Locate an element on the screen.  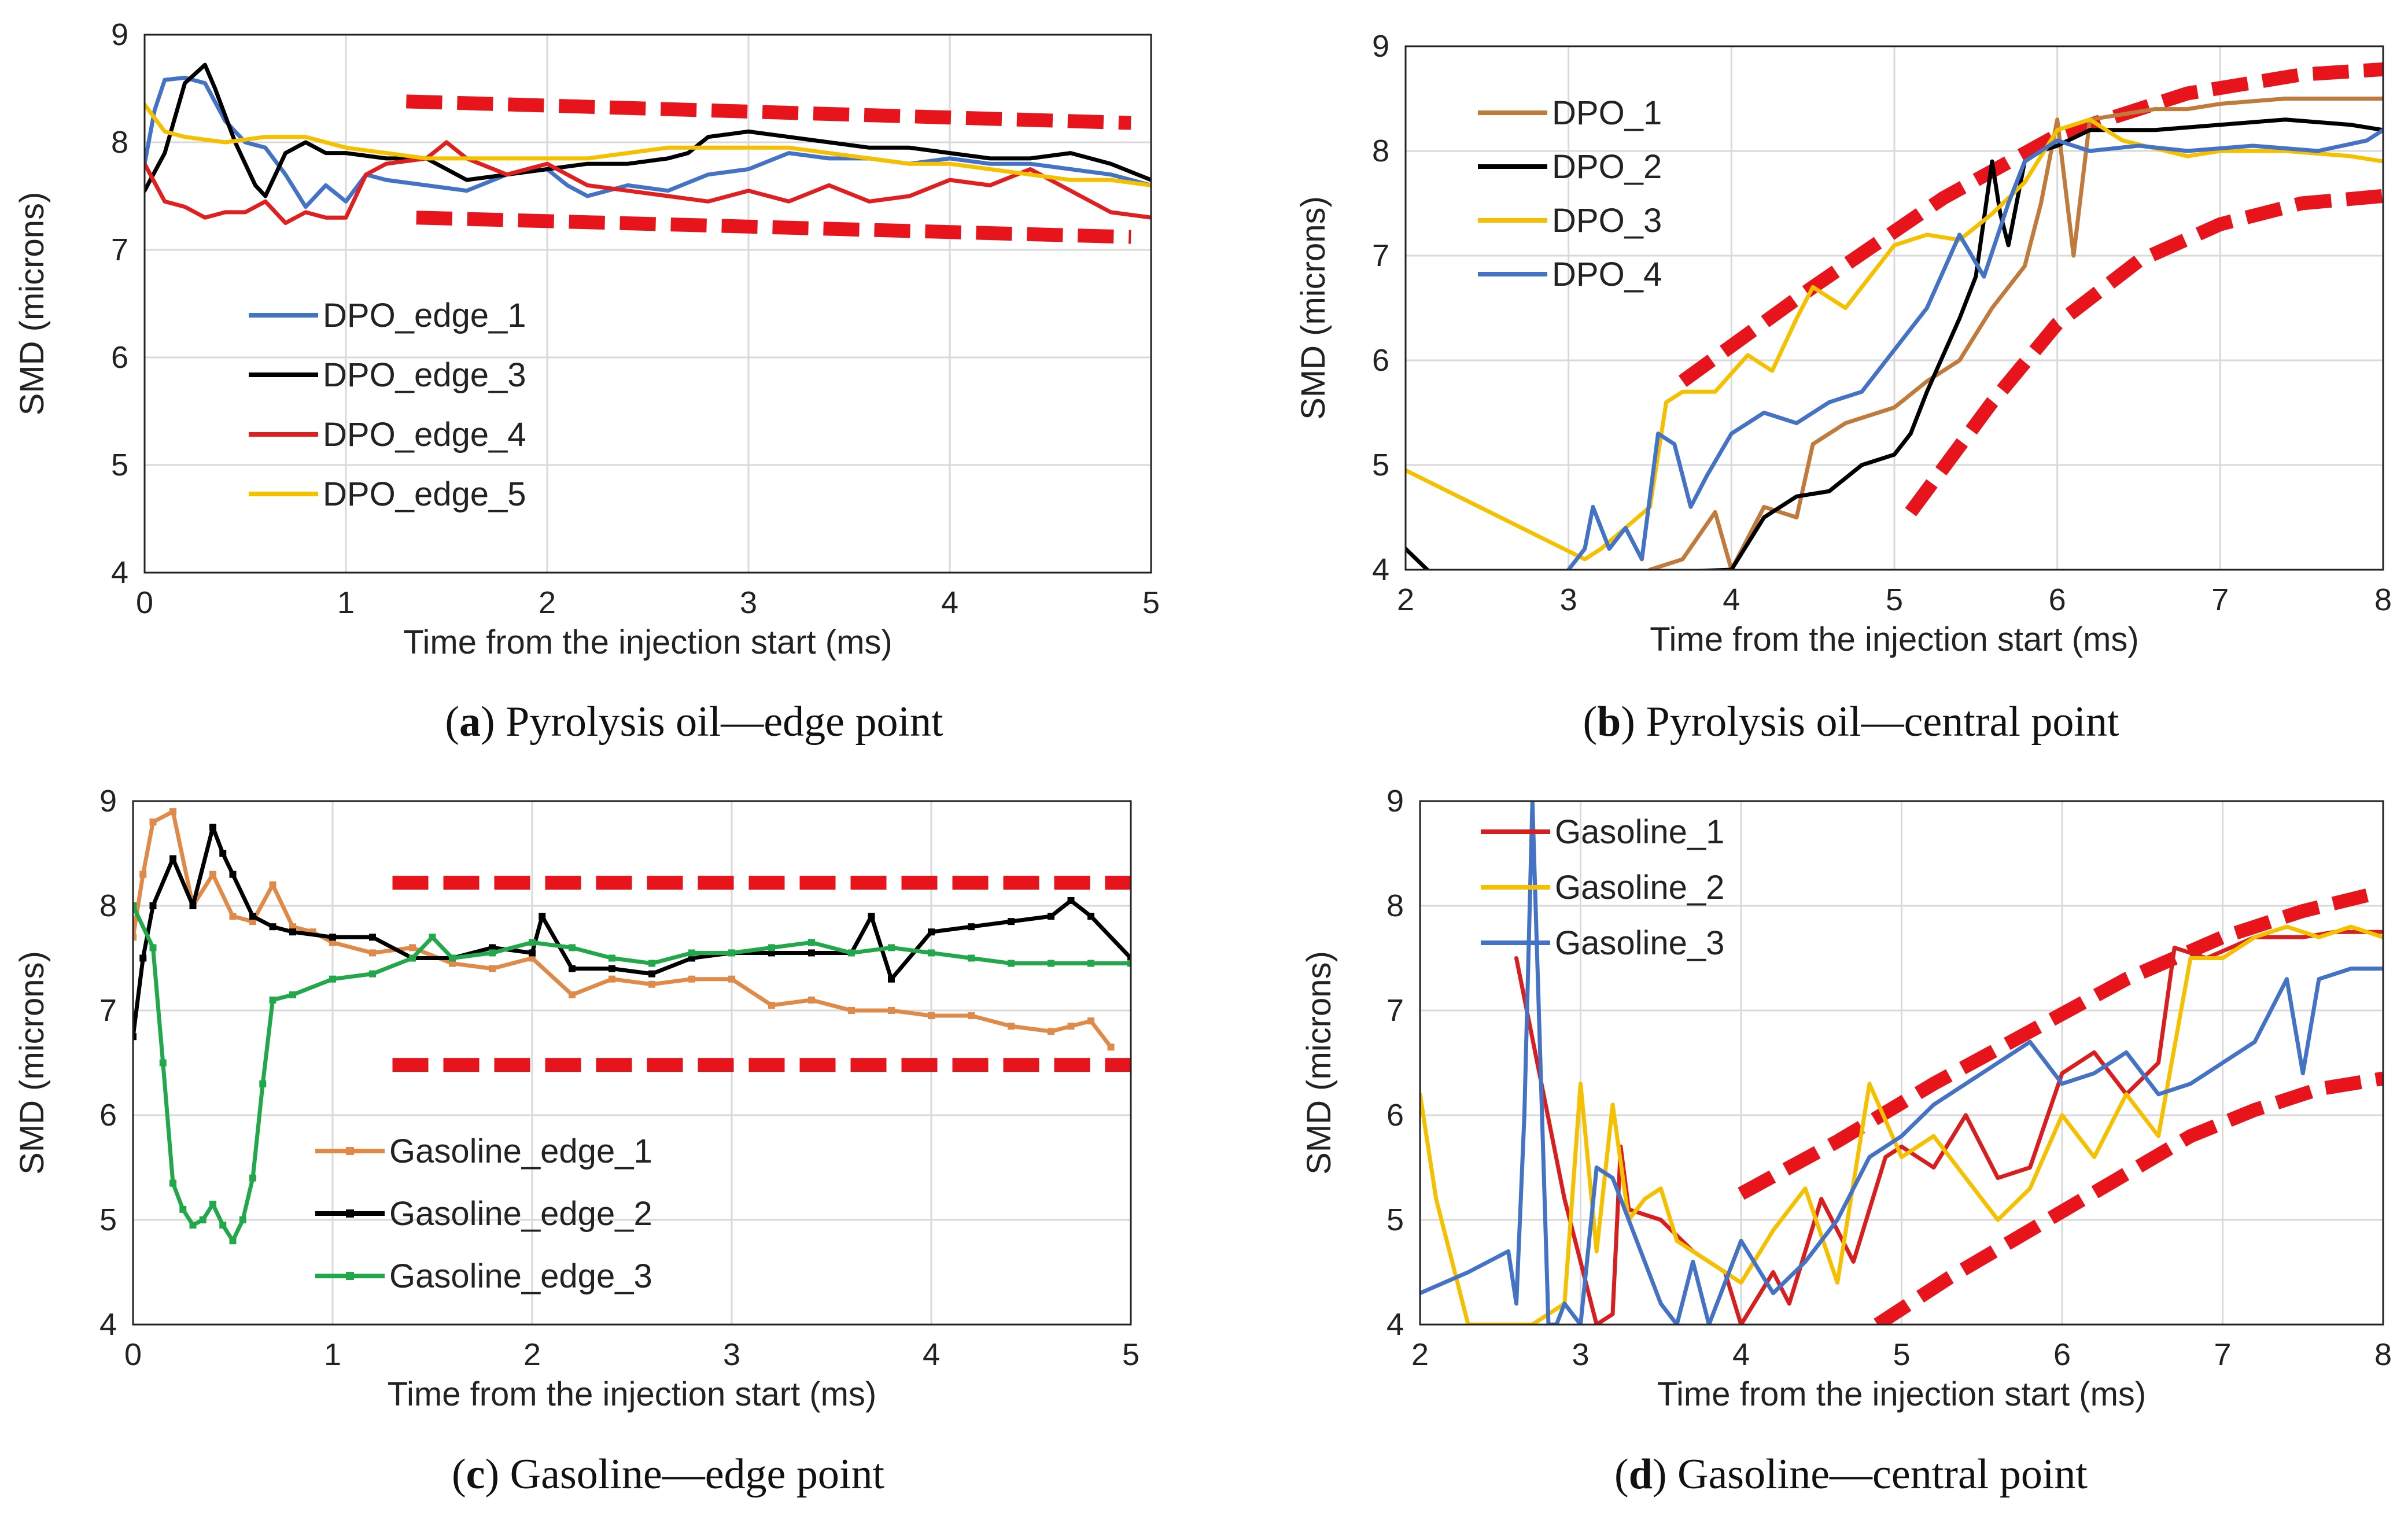
legend-label: DPO_2 is located at coordinates (1607, 167).